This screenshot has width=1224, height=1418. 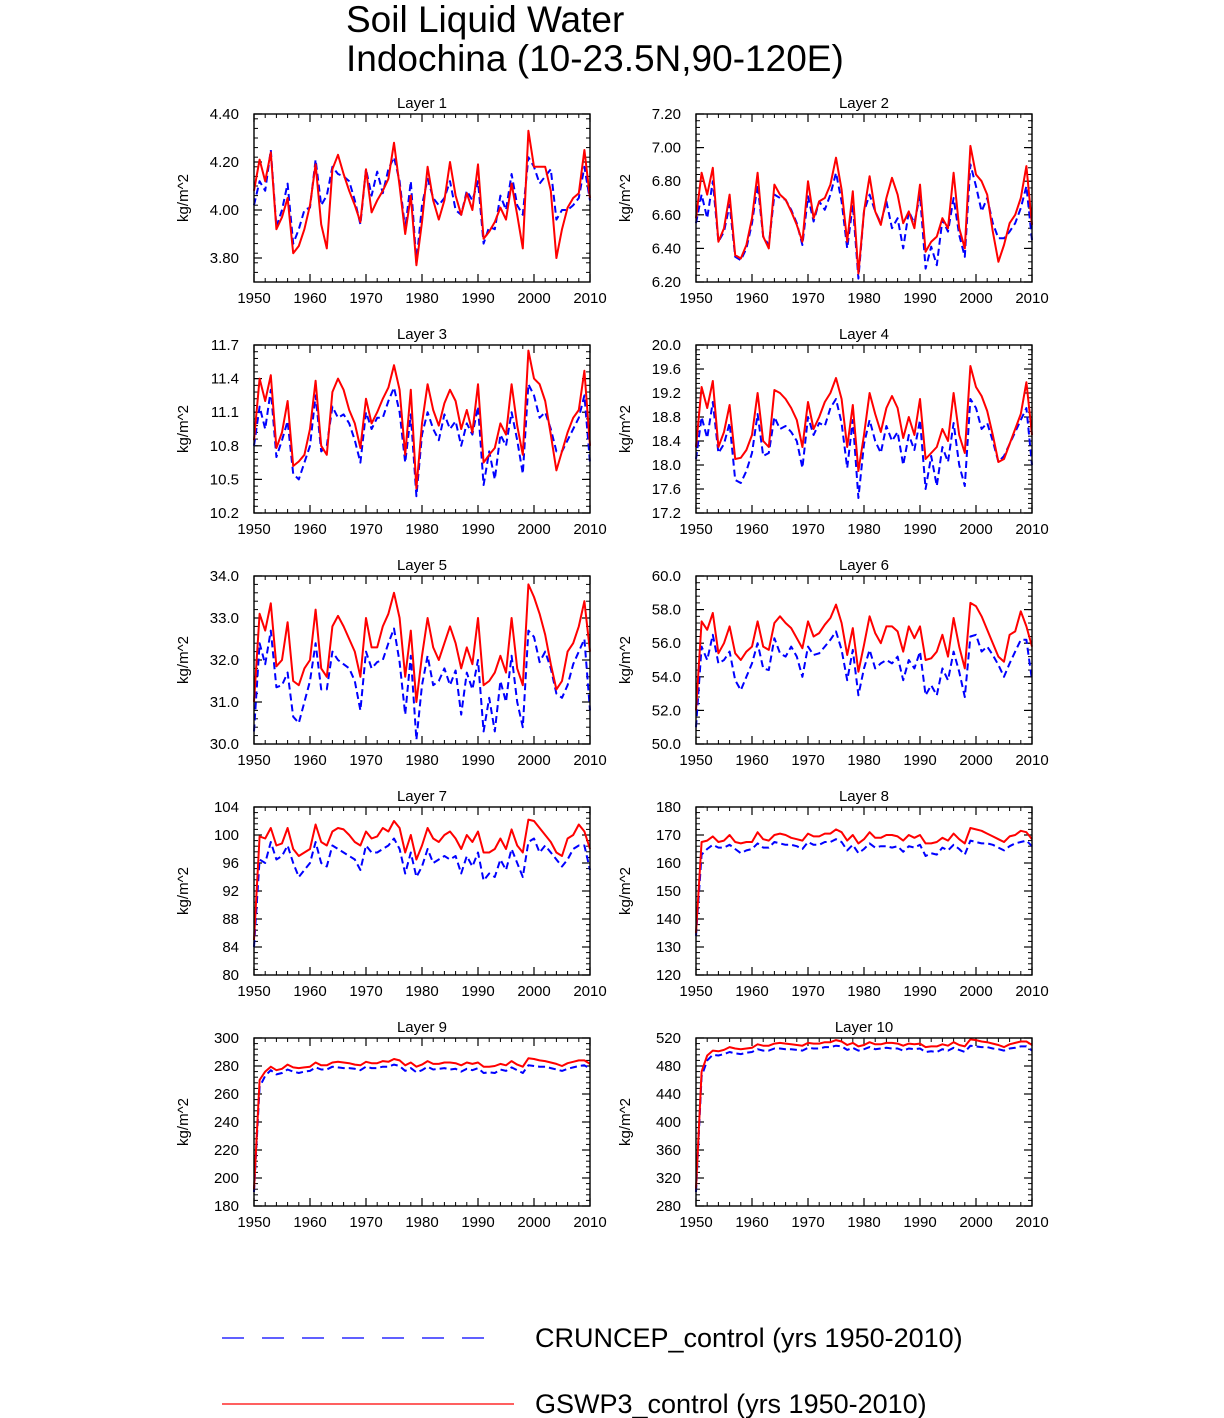 I want to click on y-tick-label: 34.0, so click(x=224, y=576).